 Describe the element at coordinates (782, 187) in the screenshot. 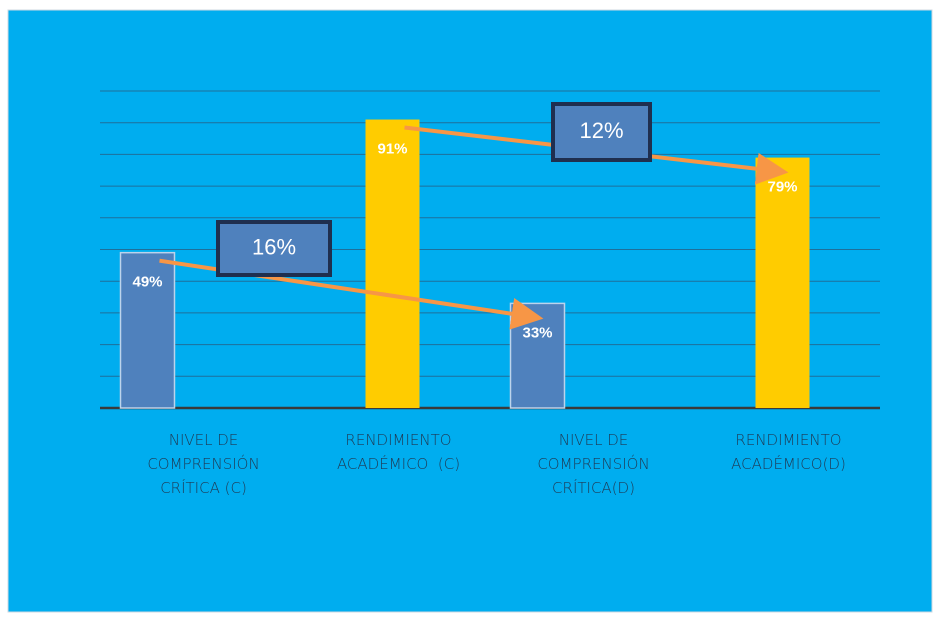

I see `value-label: 79%` at that location.